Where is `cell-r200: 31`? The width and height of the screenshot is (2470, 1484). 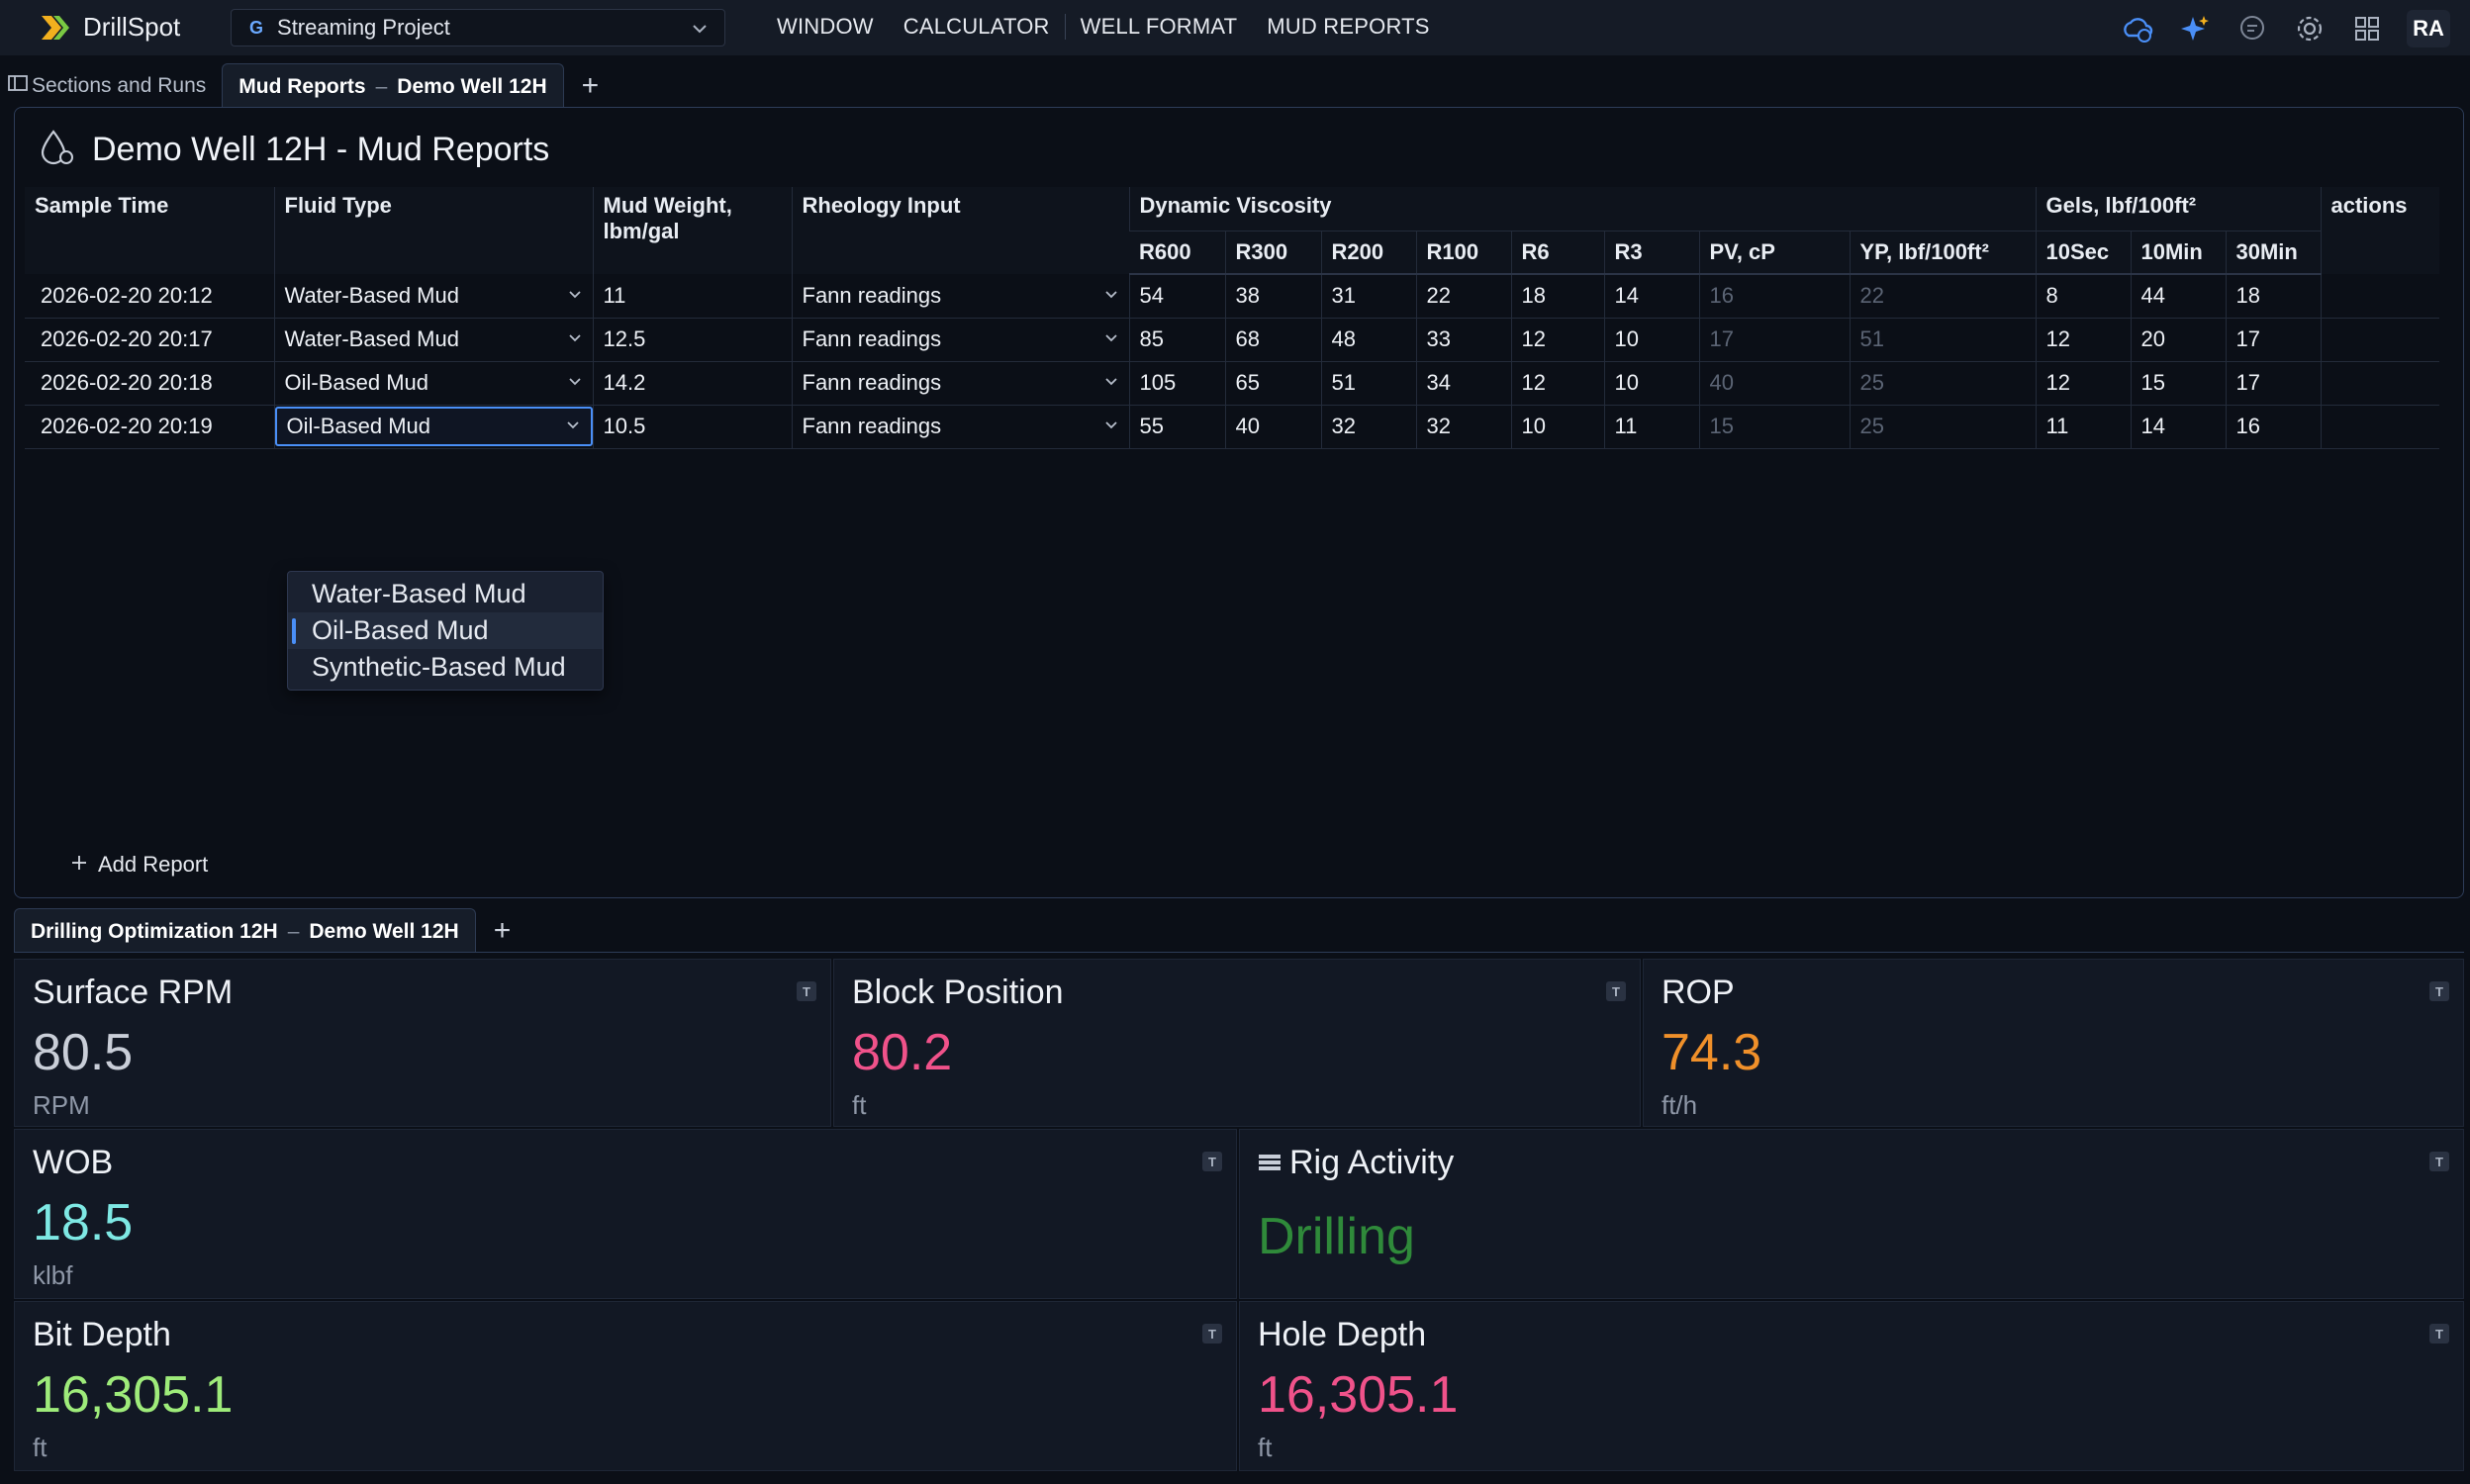
cell-r200: 31 is located at coordinates (1368, 296).